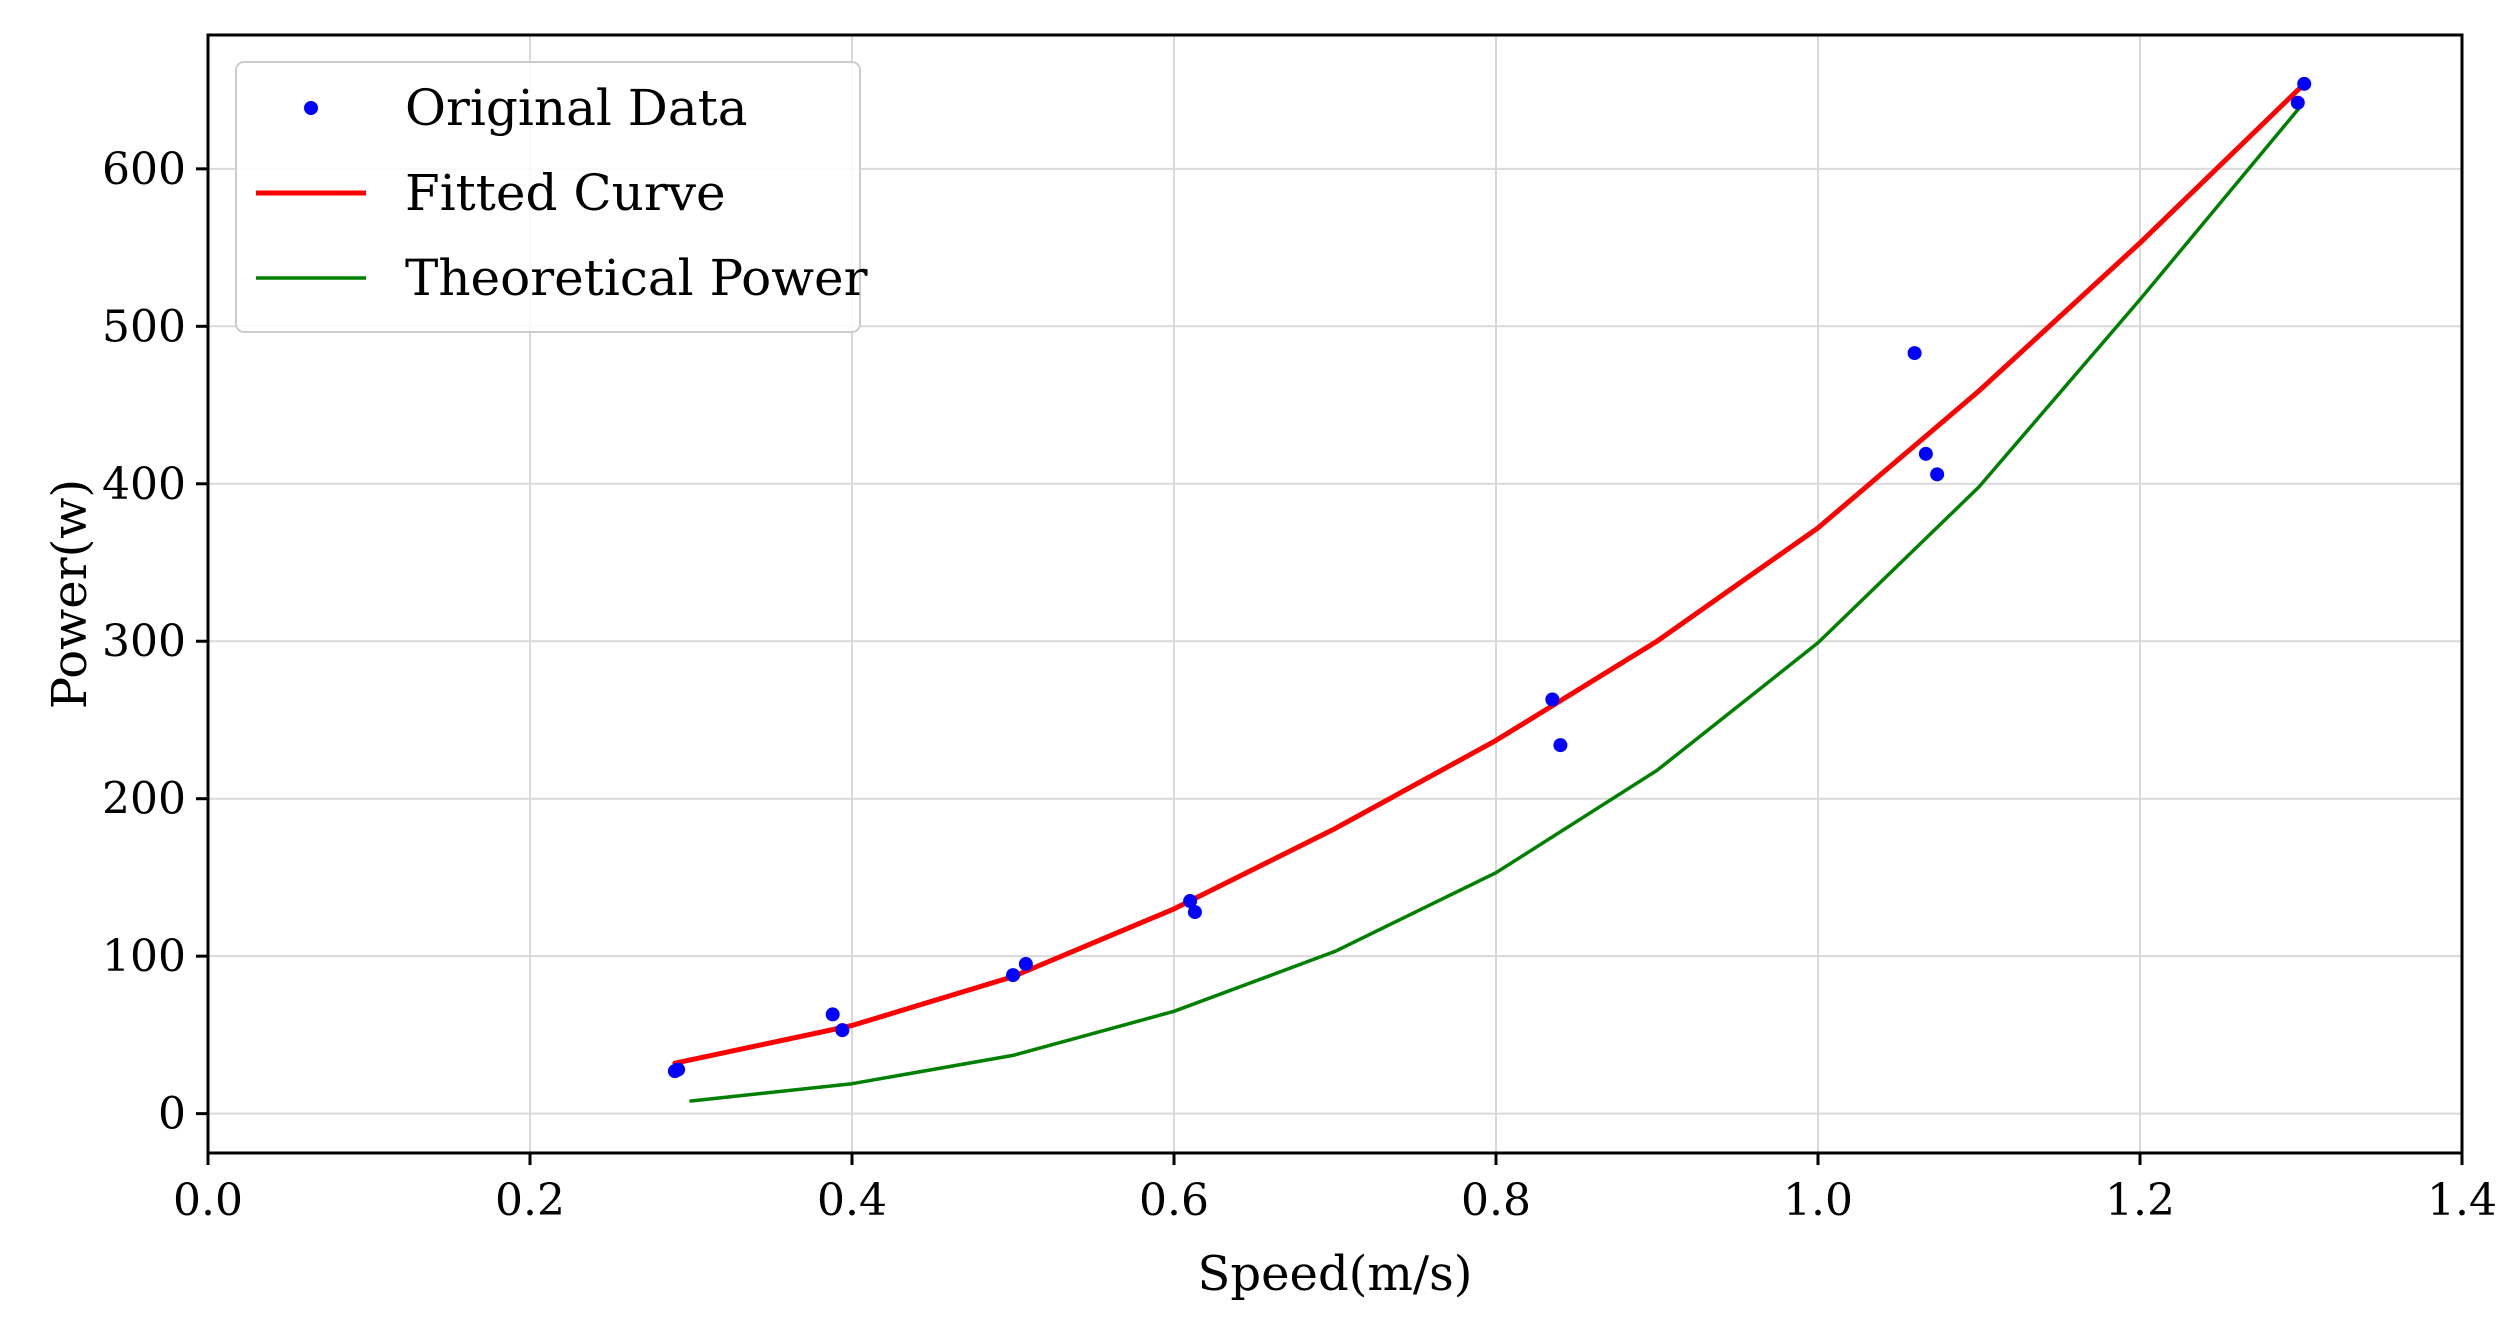 This screenshot has height=1339, width=2518. What do you see at coordinates (565, 193) in the screenshot?
I see `legend-label-fitted-curve: Fitted Curve` at bounding box center [565, 193].